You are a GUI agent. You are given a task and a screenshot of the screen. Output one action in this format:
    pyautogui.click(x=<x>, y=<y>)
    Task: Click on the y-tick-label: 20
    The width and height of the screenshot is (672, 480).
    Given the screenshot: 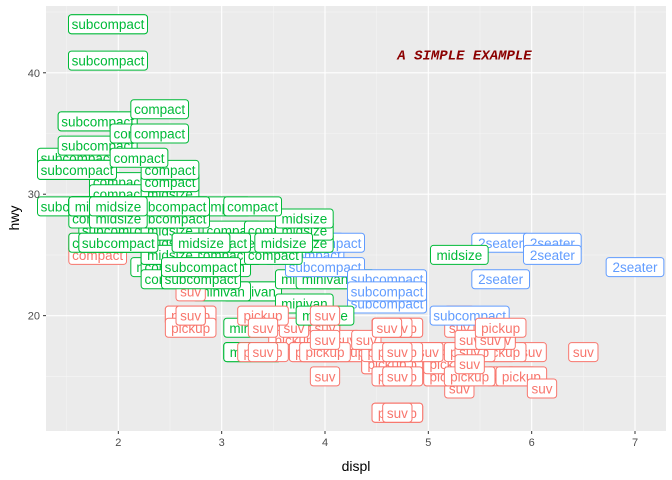 What is the action you would take?
    pyautogui.click(x=34, y=317)
    